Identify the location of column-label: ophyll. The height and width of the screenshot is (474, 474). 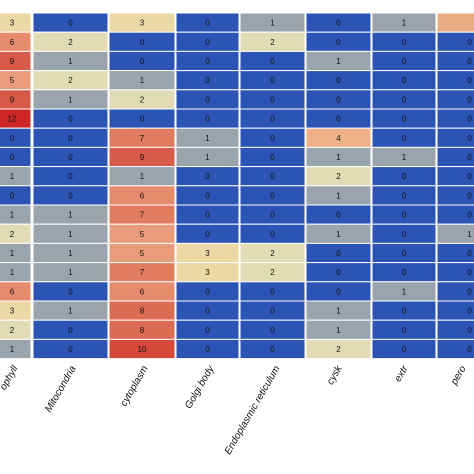
(10, 377).